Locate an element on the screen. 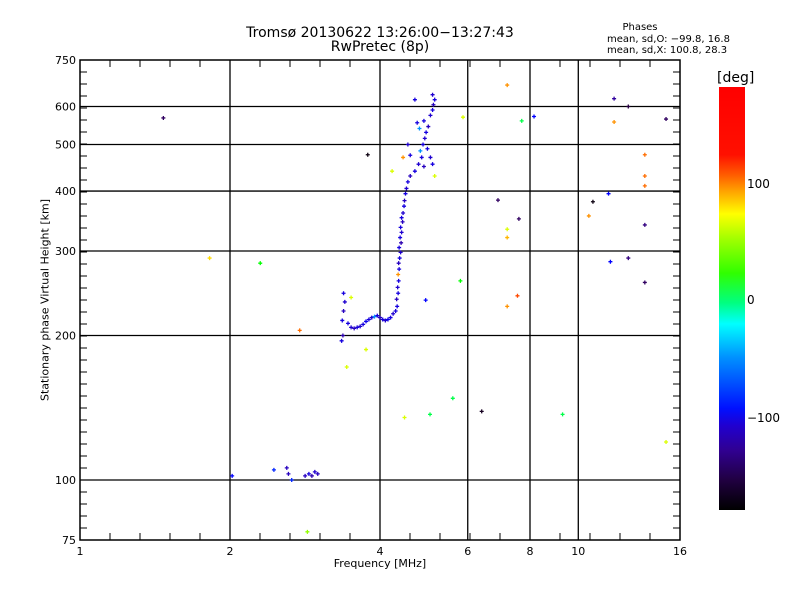 Image resolution: width=800 pixels, height=600 pixels. y-tick-label: 750 is located at coordinates (65, 60).